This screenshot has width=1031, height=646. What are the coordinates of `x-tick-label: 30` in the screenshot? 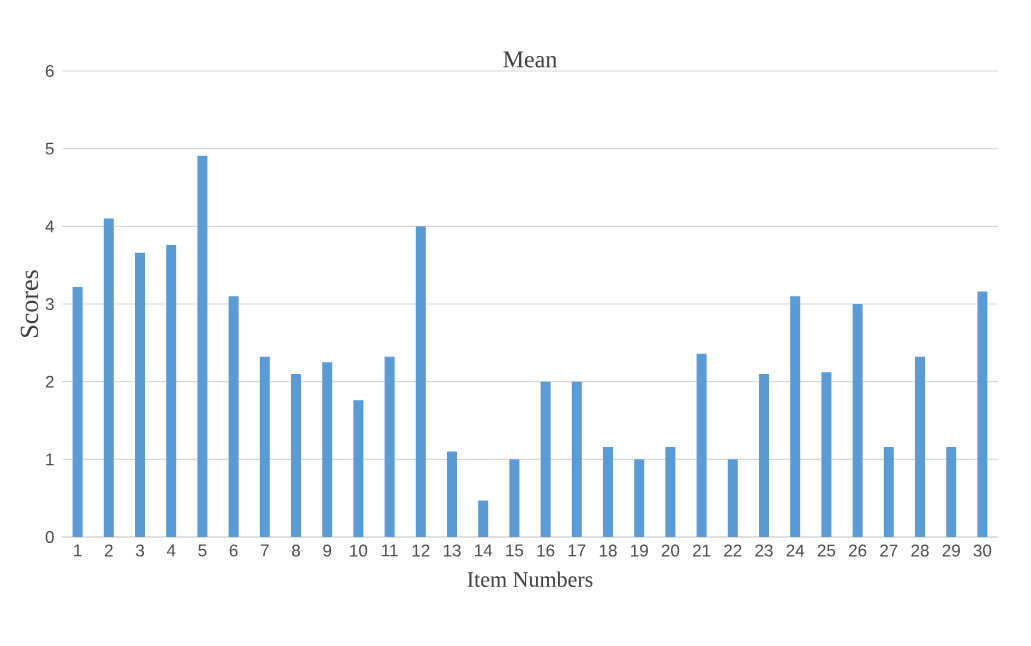 It's located at (982, 550).